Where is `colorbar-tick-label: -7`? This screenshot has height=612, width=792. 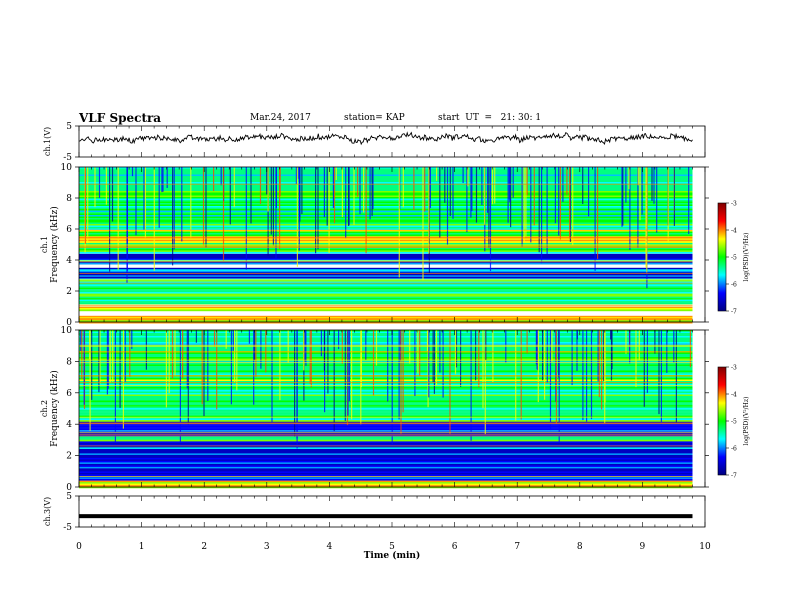 colorbar-tick-label: -7 is located at coordinates (734, 312).